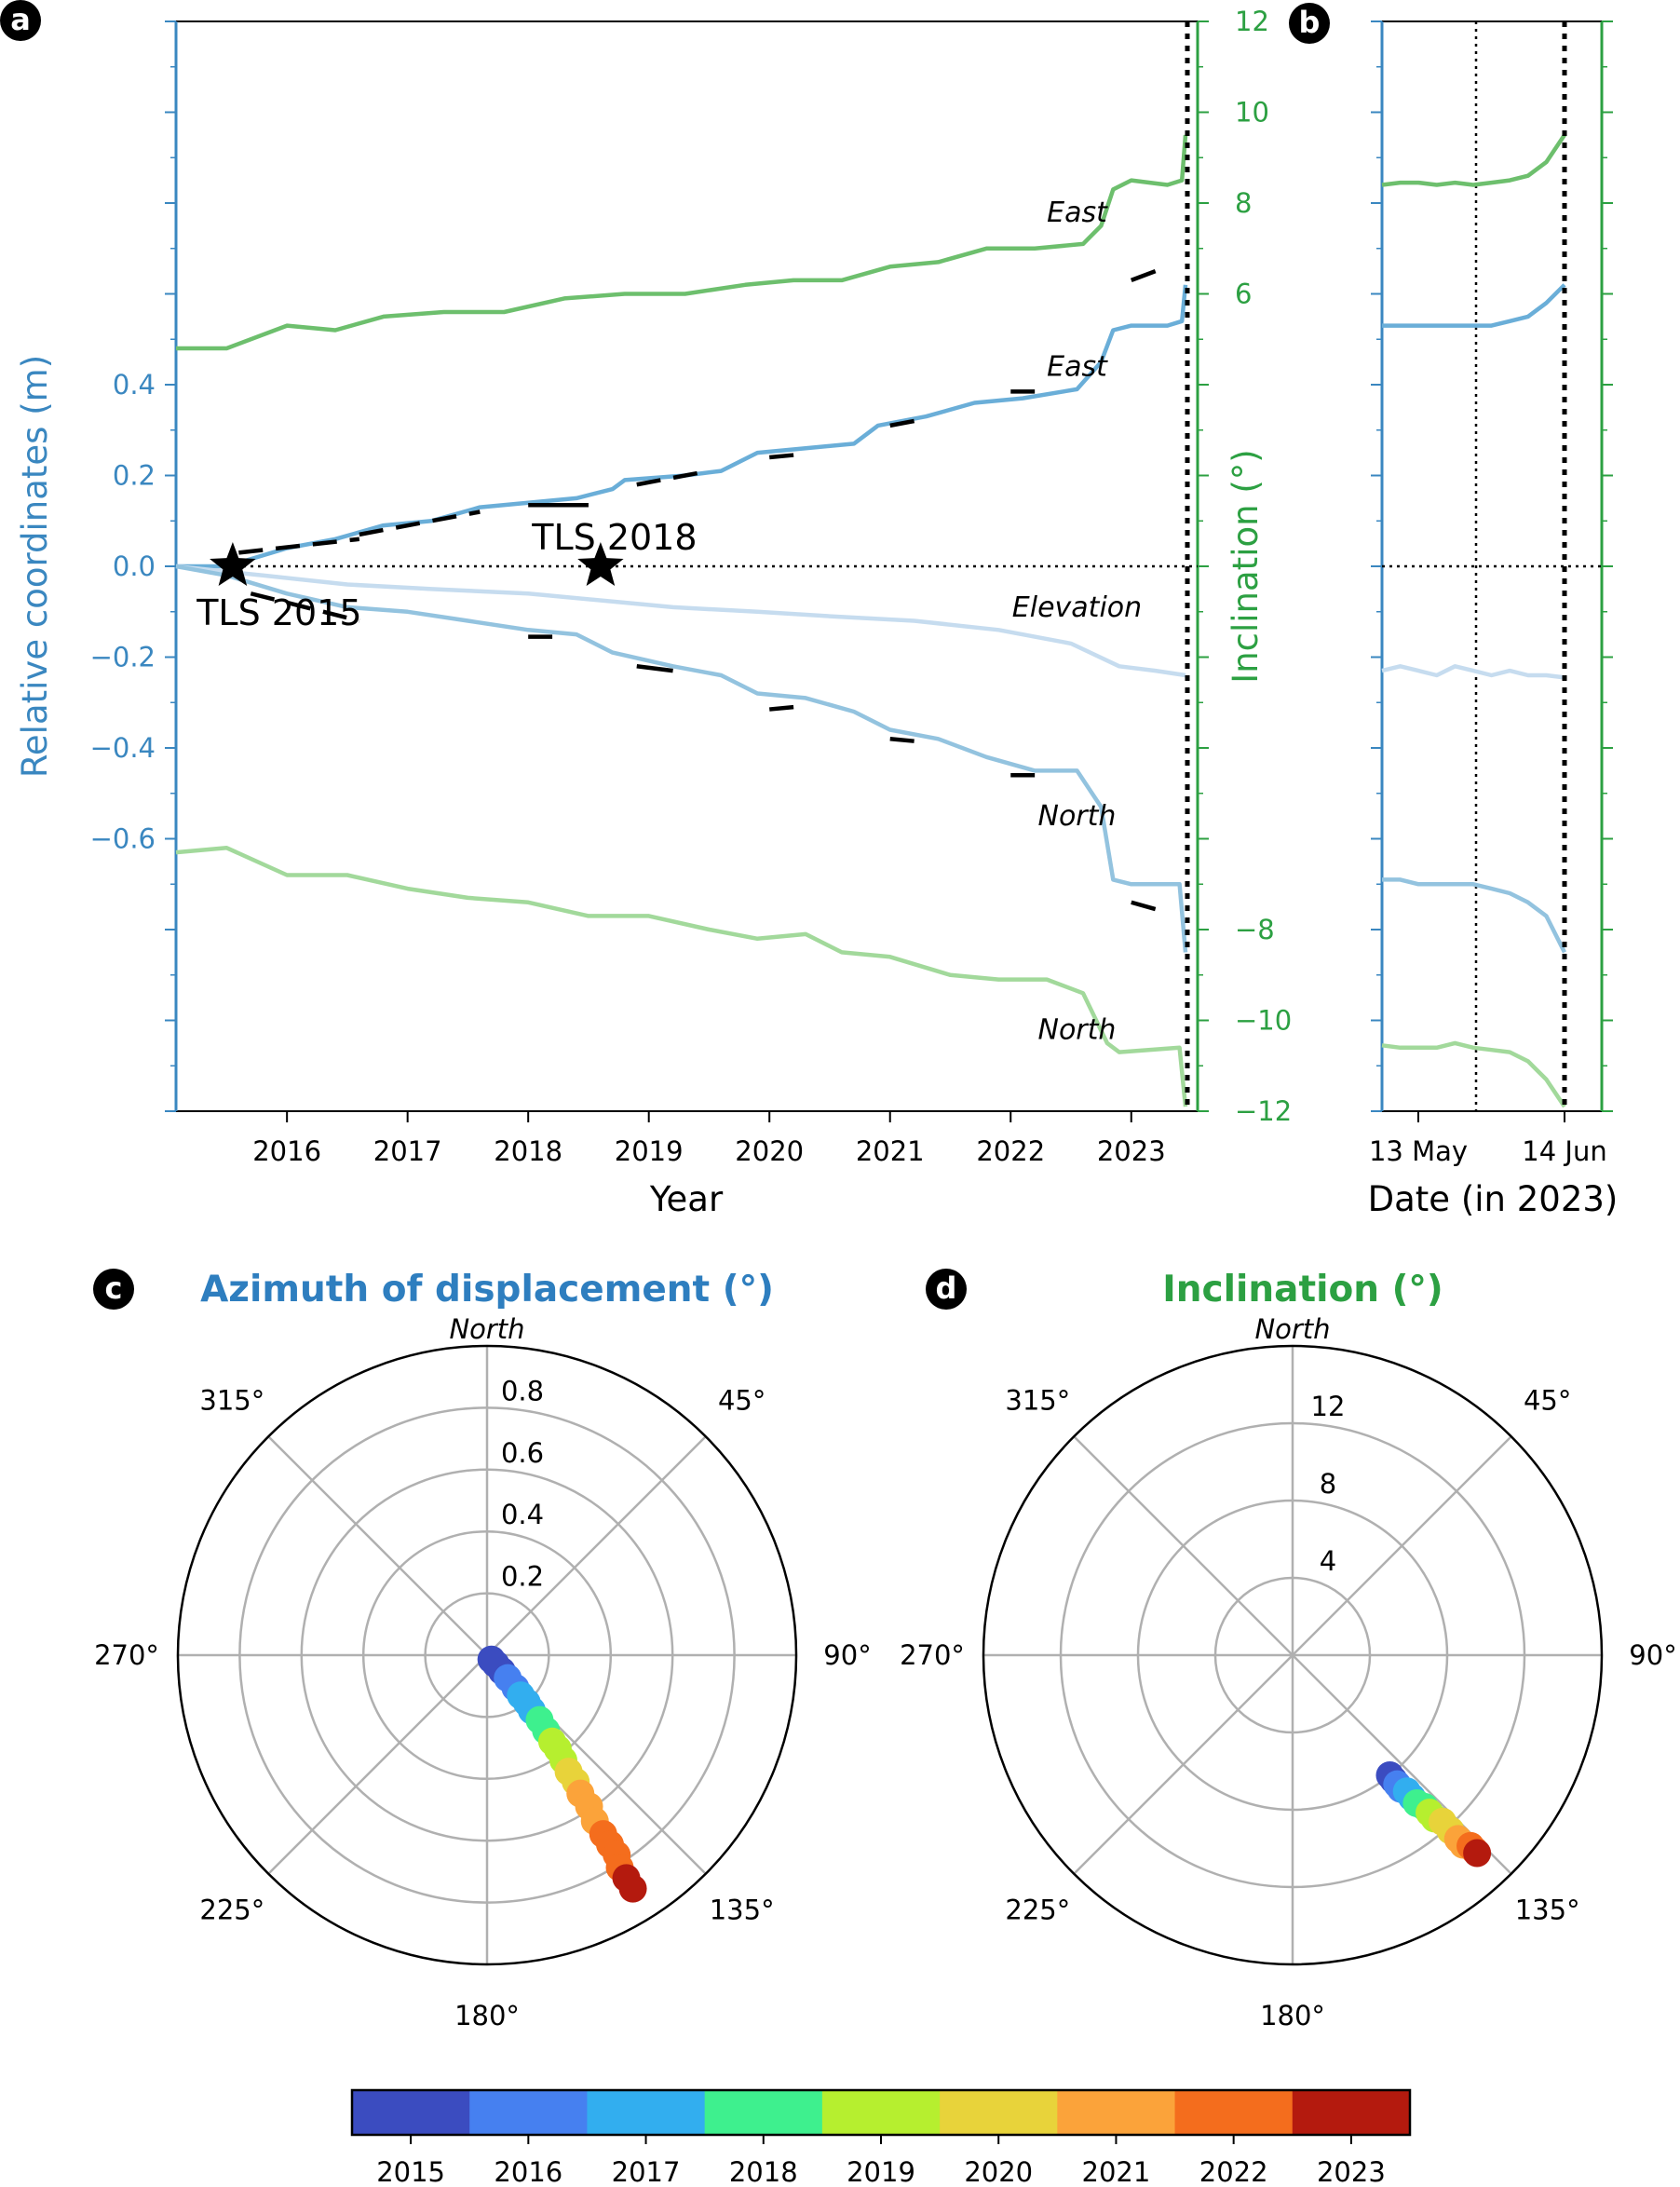  I want to click on radial-tick-label-2: 0.6, so click(522, 1453).